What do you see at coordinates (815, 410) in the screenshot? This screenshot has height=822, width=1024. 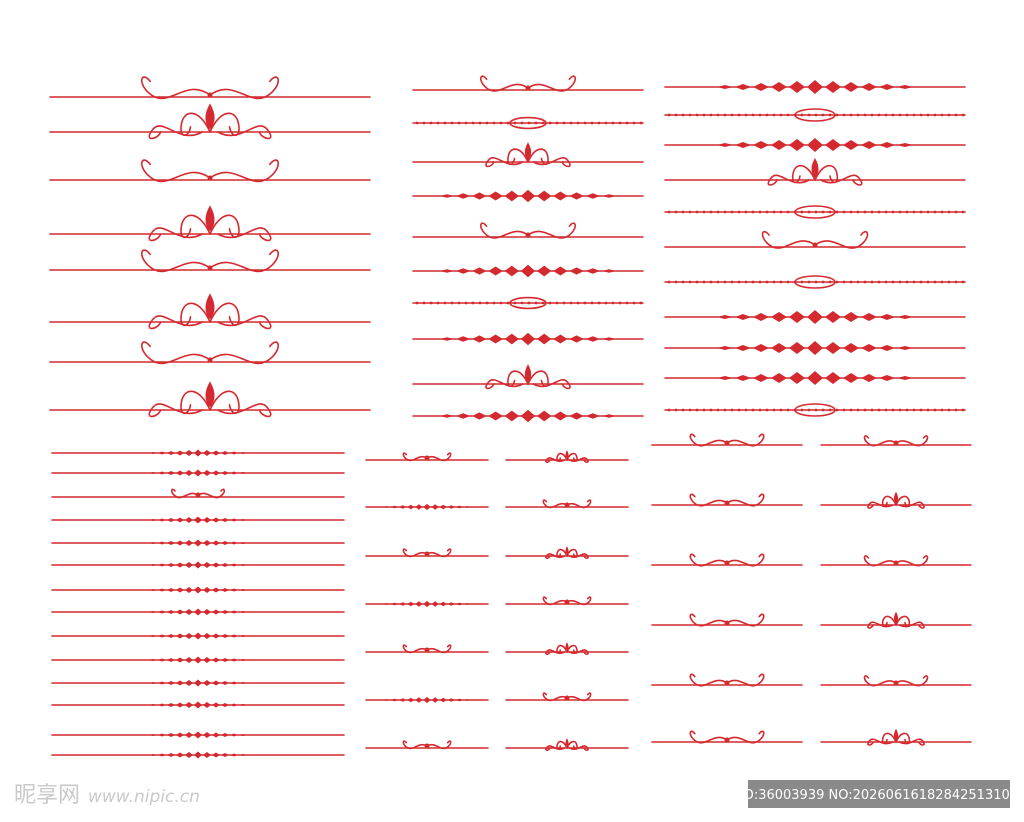 I see `oval` at bounding box center [815, 410].